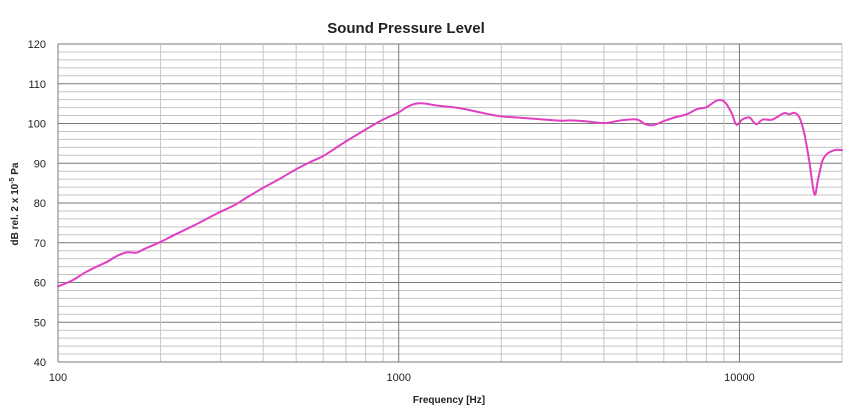  What do you see at coordinates (739, 378) in the screenshot?
I see `x-tick-label: 10000` at bounding box center [739, 378].